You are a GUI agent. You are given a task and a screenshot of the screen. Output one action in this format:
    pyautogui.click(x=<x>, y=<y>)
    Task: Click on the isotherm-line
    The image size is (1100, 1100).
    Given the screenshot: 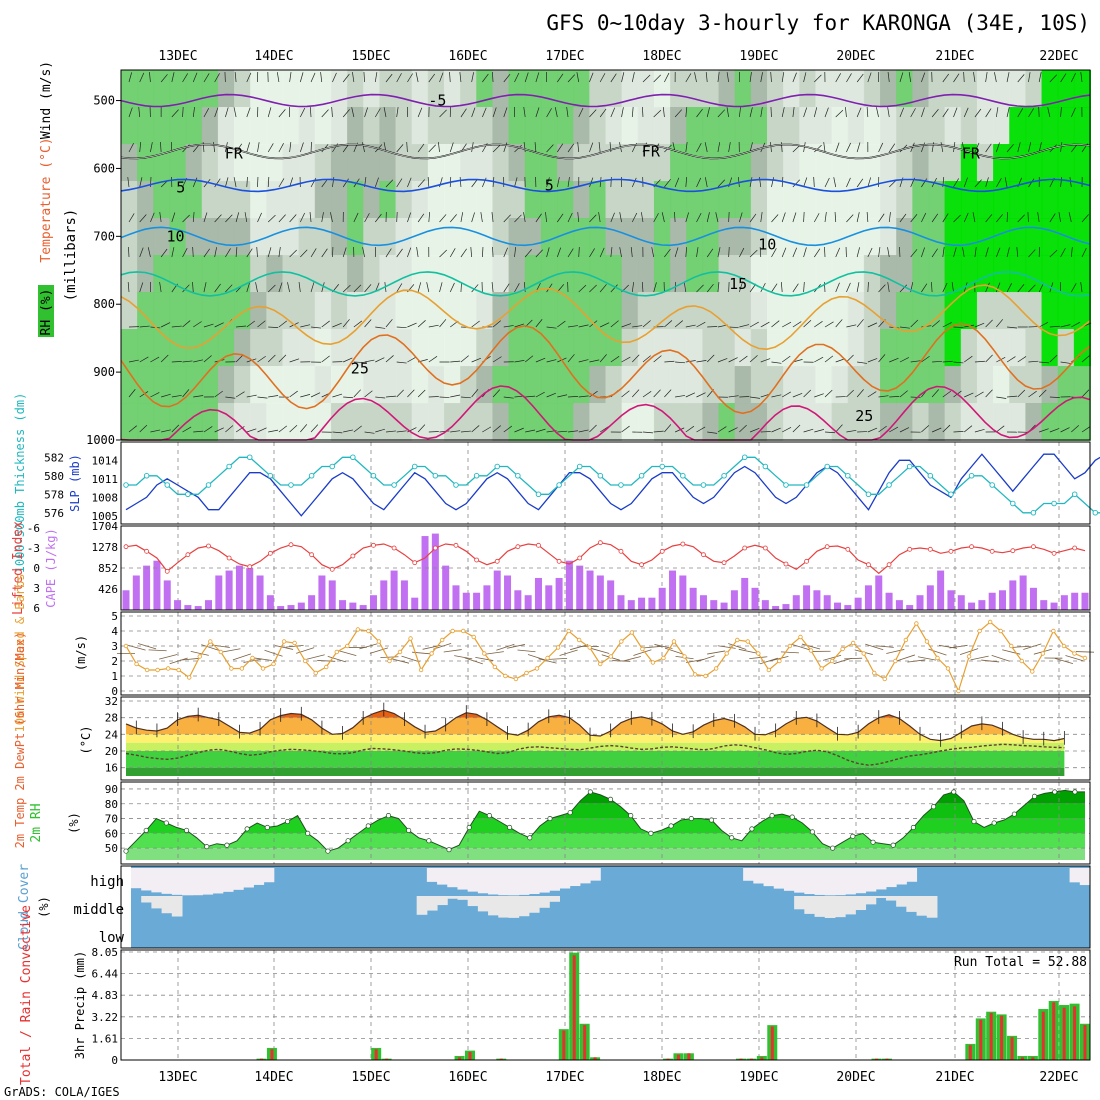 What is the action you would take?
    pyautogui.click(x=605, y=185)
    